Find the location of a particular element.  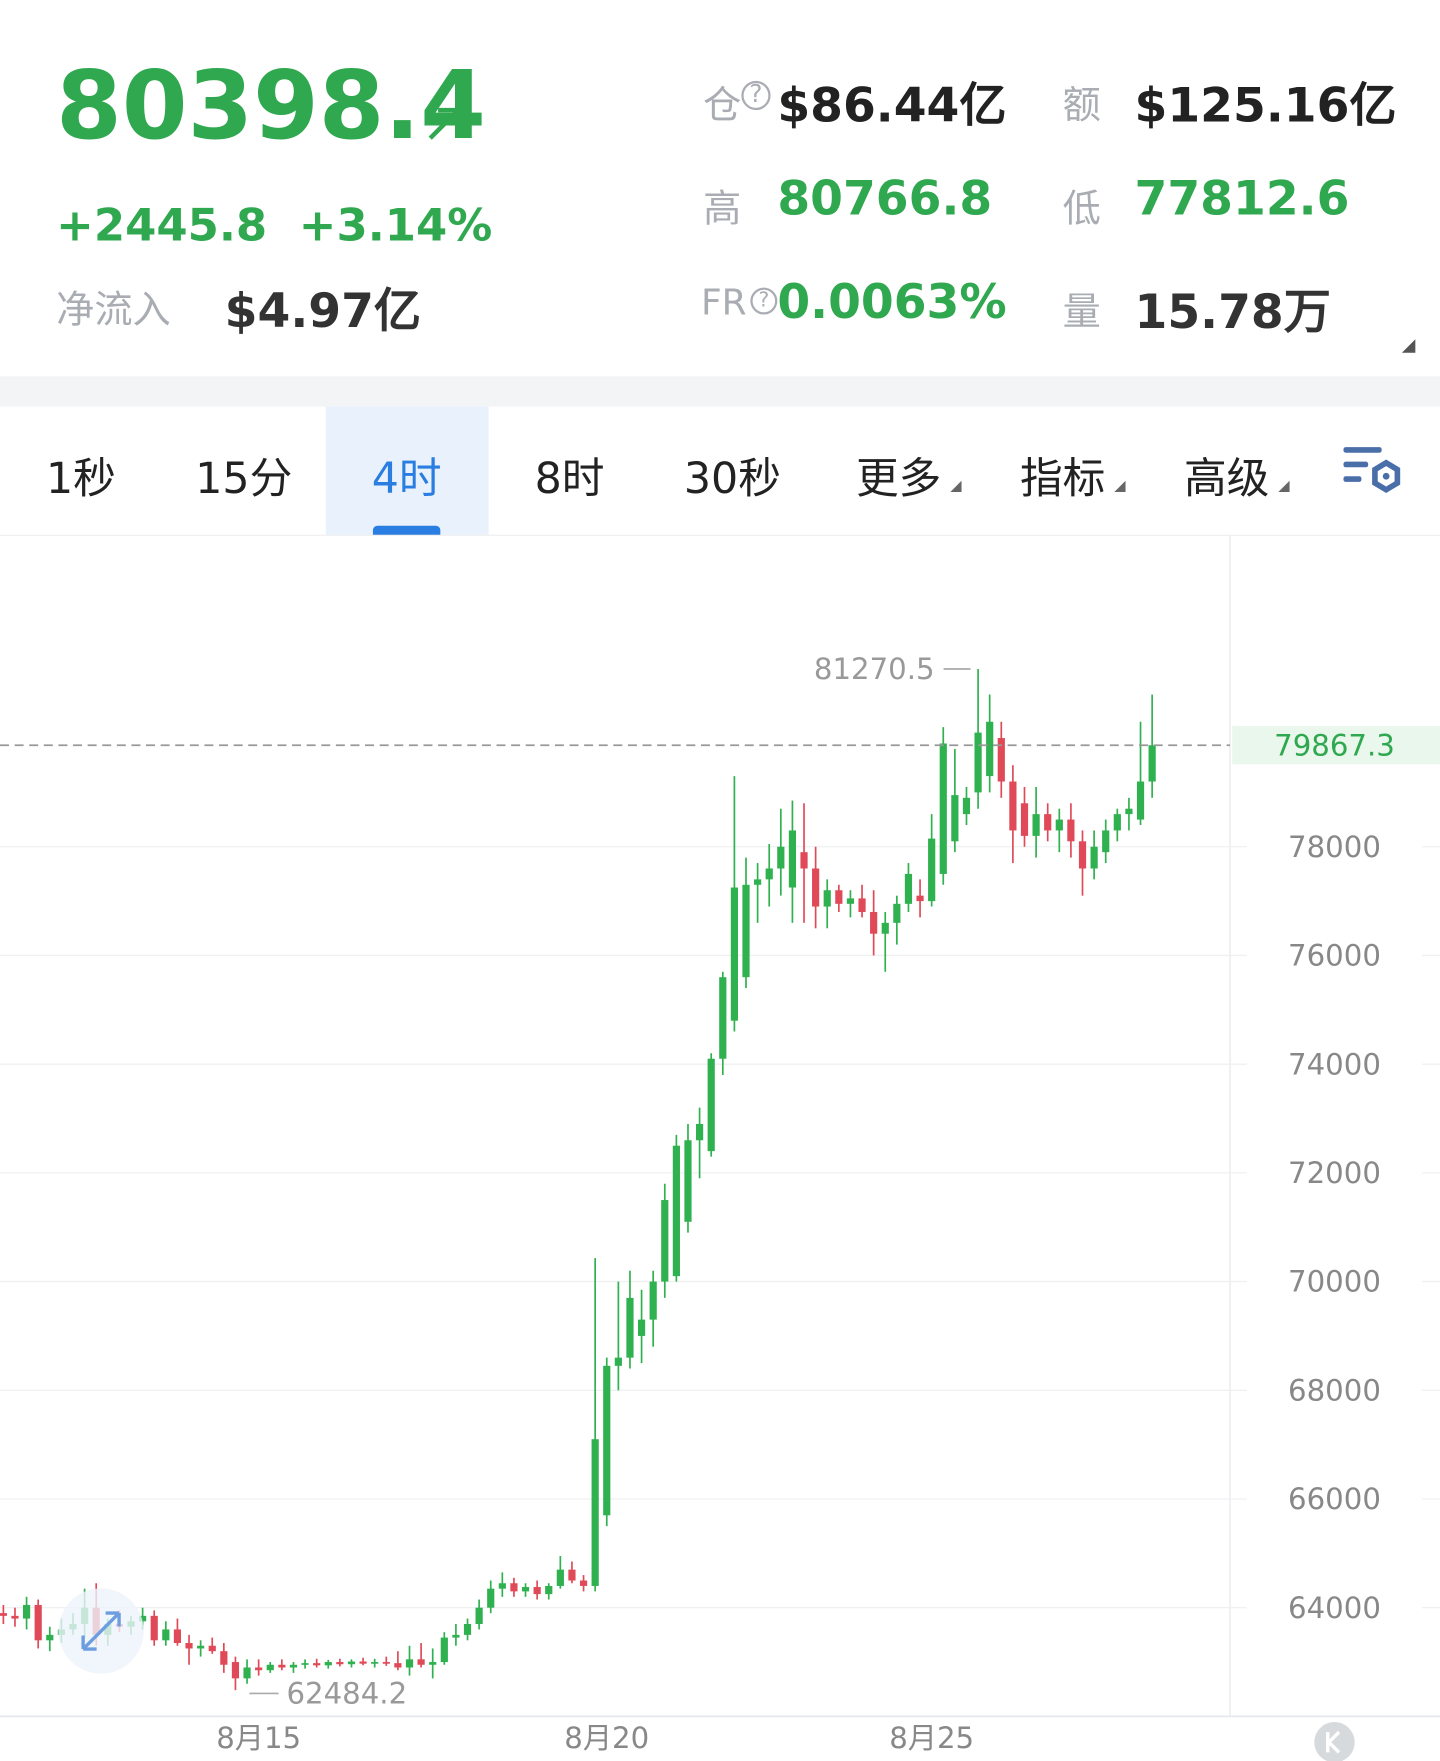

y-tick-label: 74000 is located at coordinates (1334, 1064).